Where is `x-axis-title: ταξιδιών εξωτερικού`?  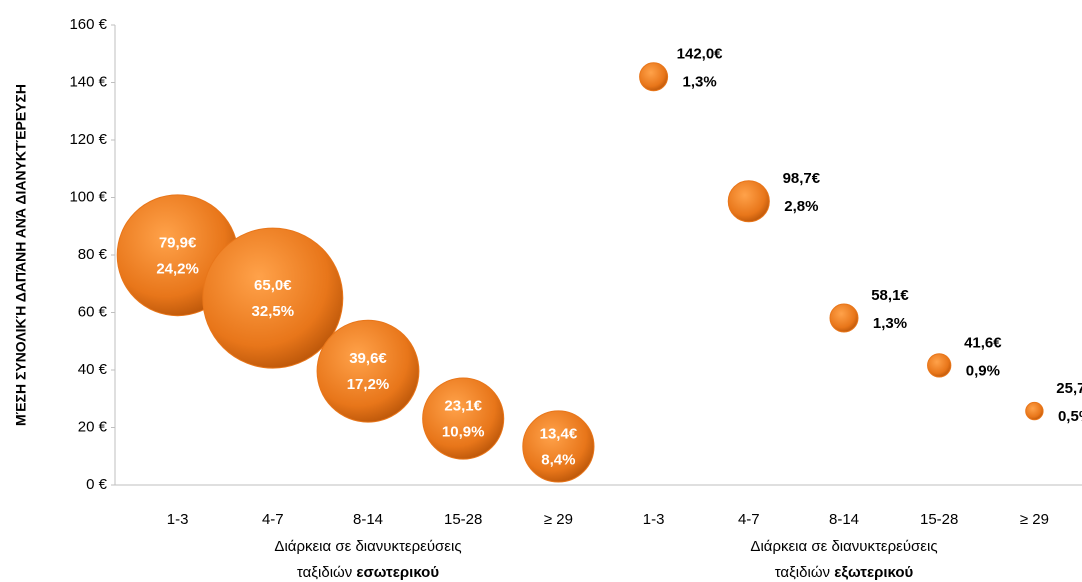
x-axis-title: ταξιδιών εξωτερικού is located at coordinates (844, 572).